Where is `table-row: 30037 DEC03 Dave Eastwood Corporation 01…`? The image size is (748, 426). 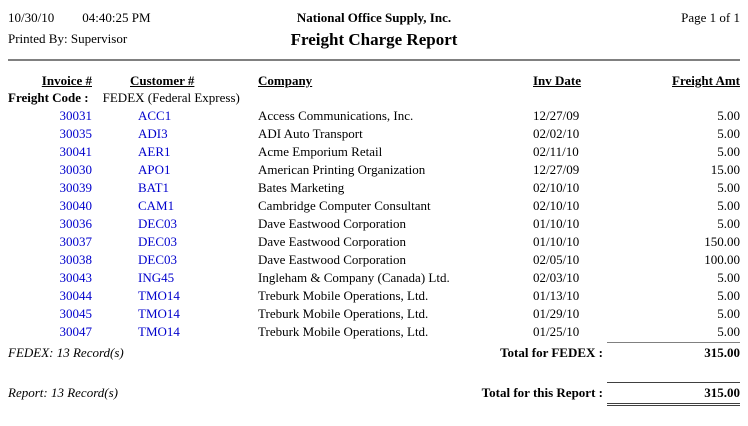 table-row: 30037 DEC03 Dave Eastwood Corporation 01… is located at coordinates (374, 242).